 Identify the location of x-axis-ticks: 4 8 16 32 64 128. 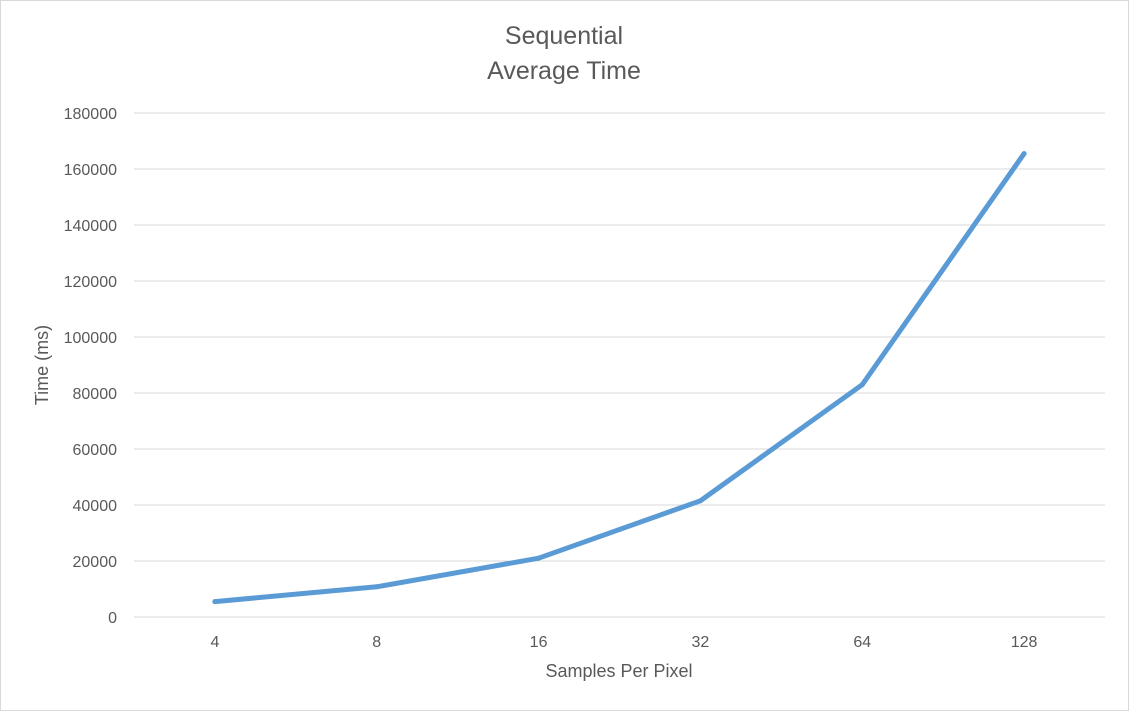
(623, 642).